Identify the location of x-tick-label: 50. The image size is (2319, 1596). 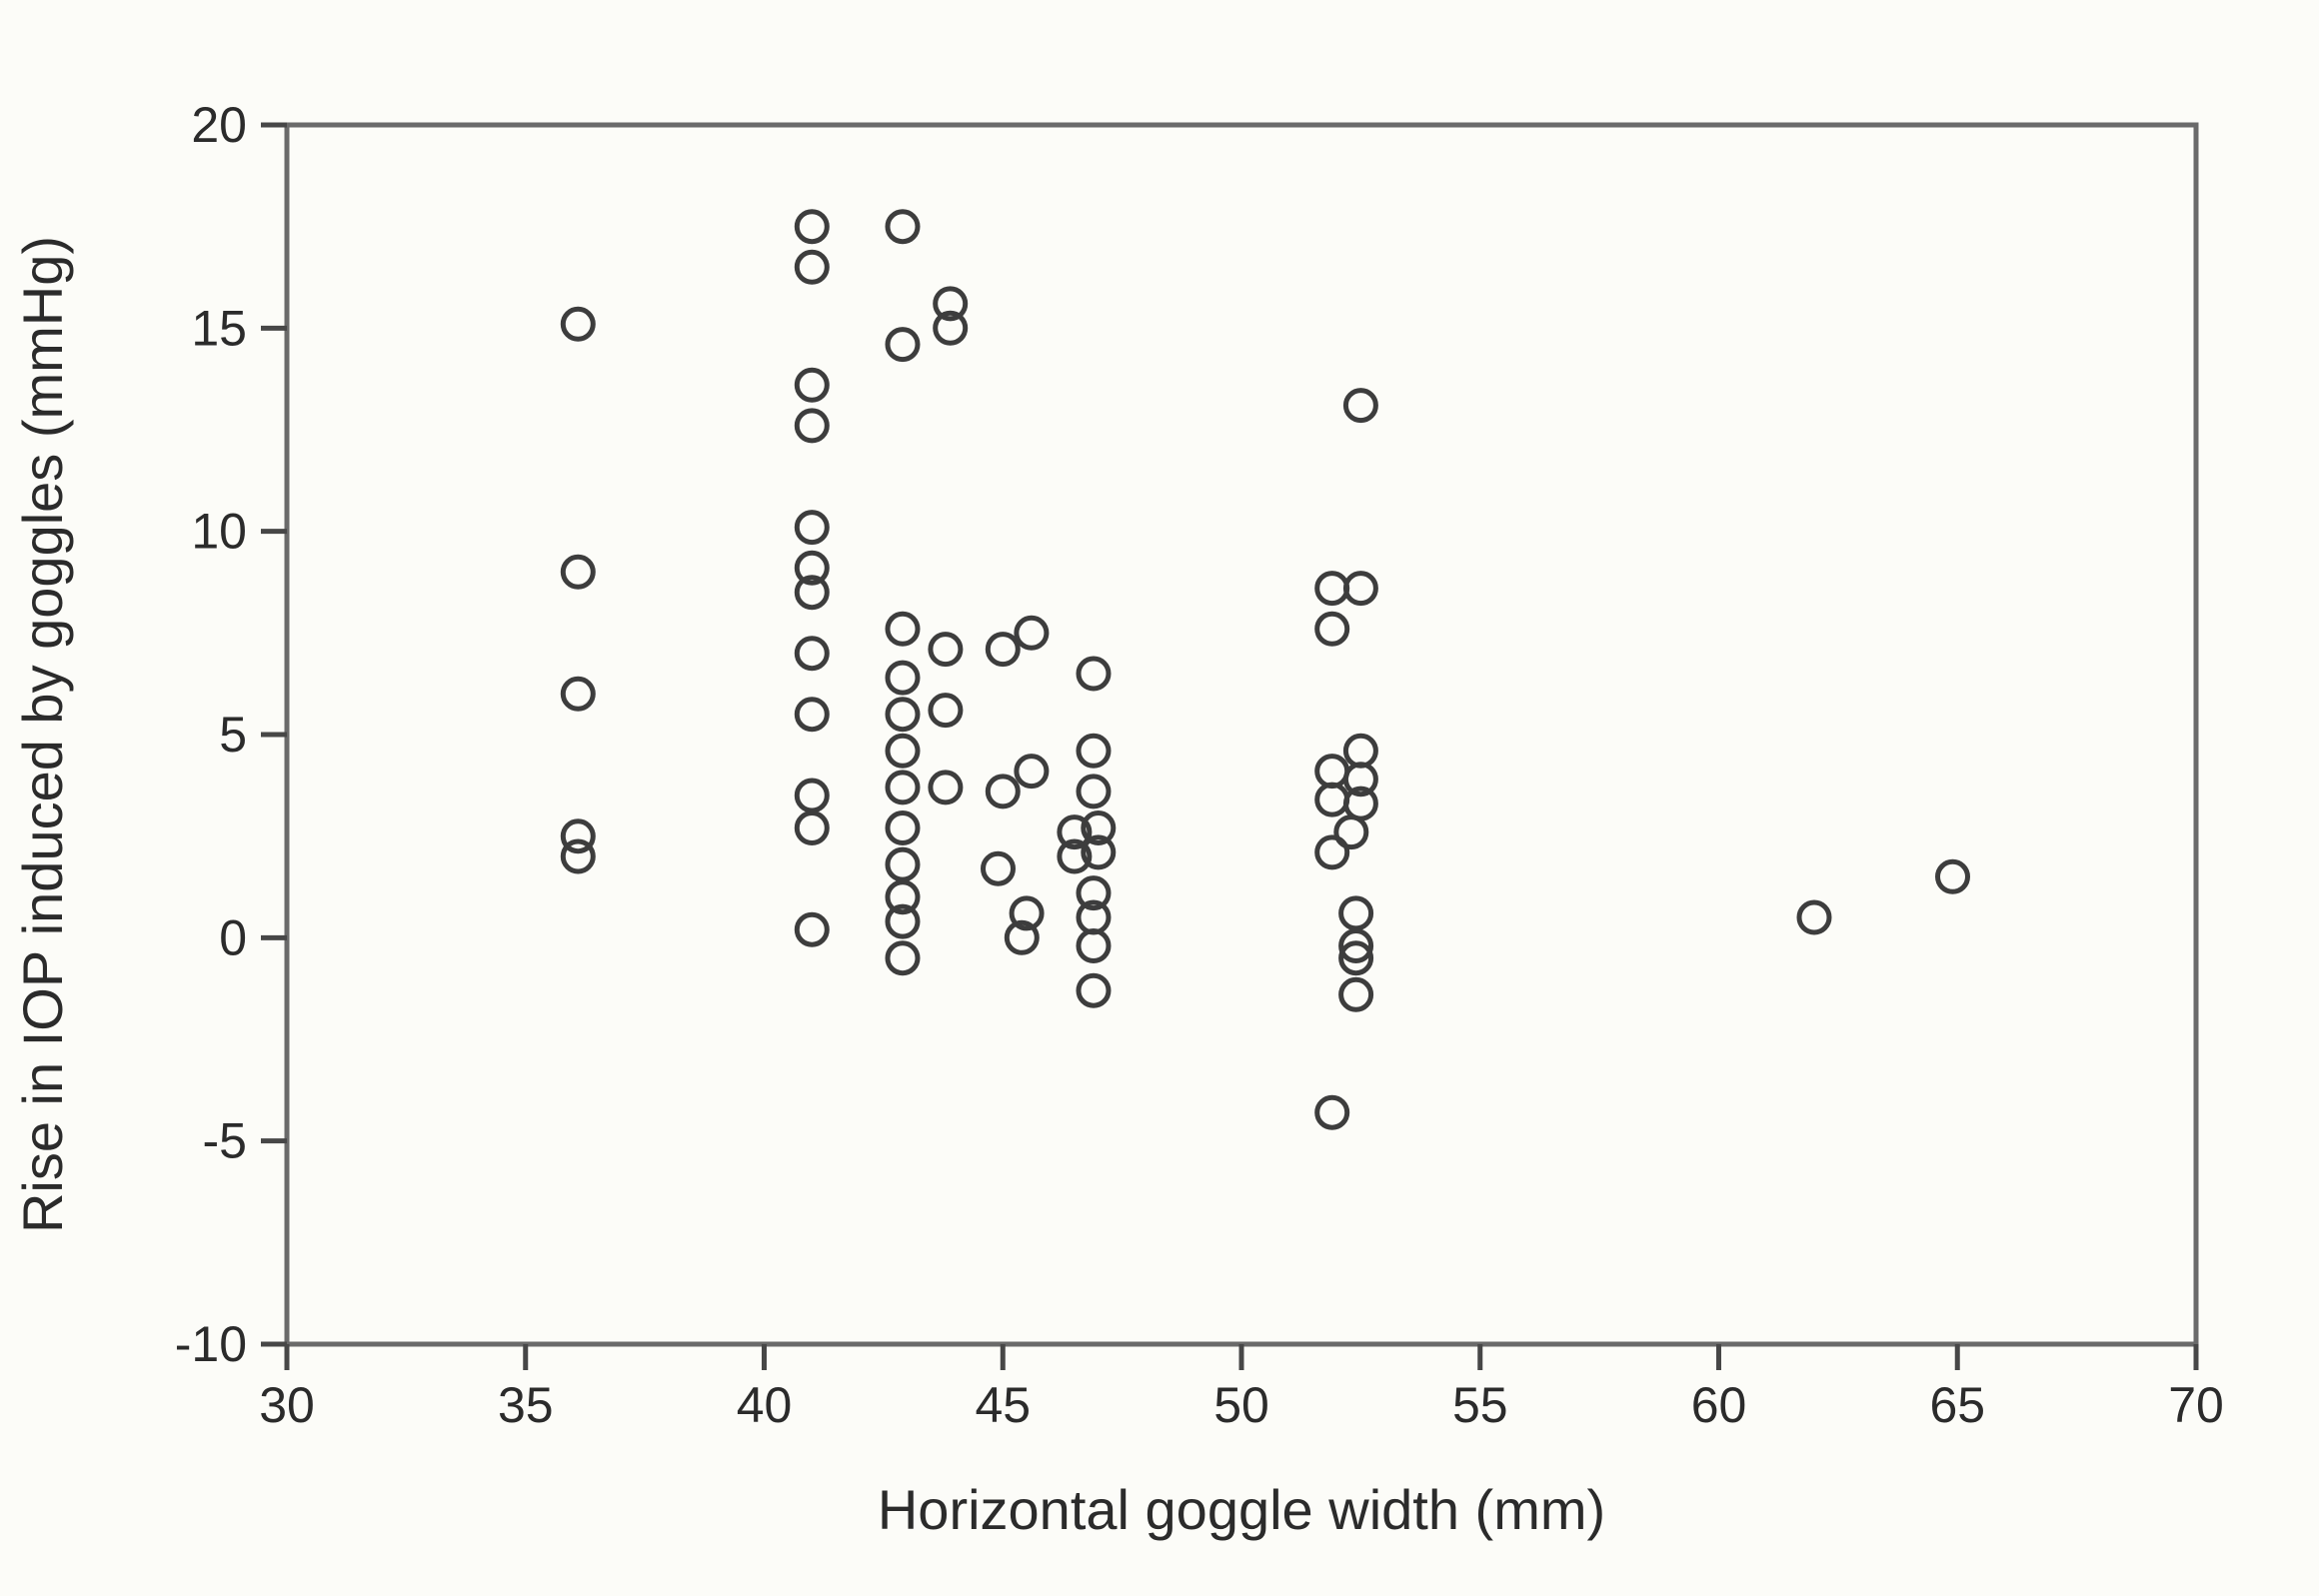
(1241, 1405).